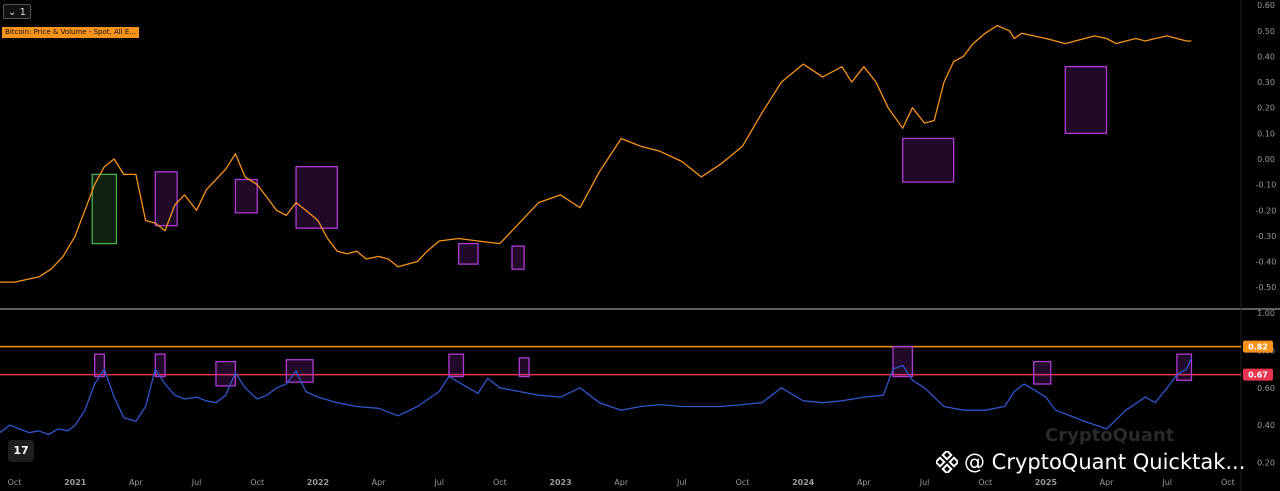 This screenshot has height=491, width=1280. Describe the element at coordinates (1266, 287) in the screenshot. I see `y-tick-label: -0.50` at that location.